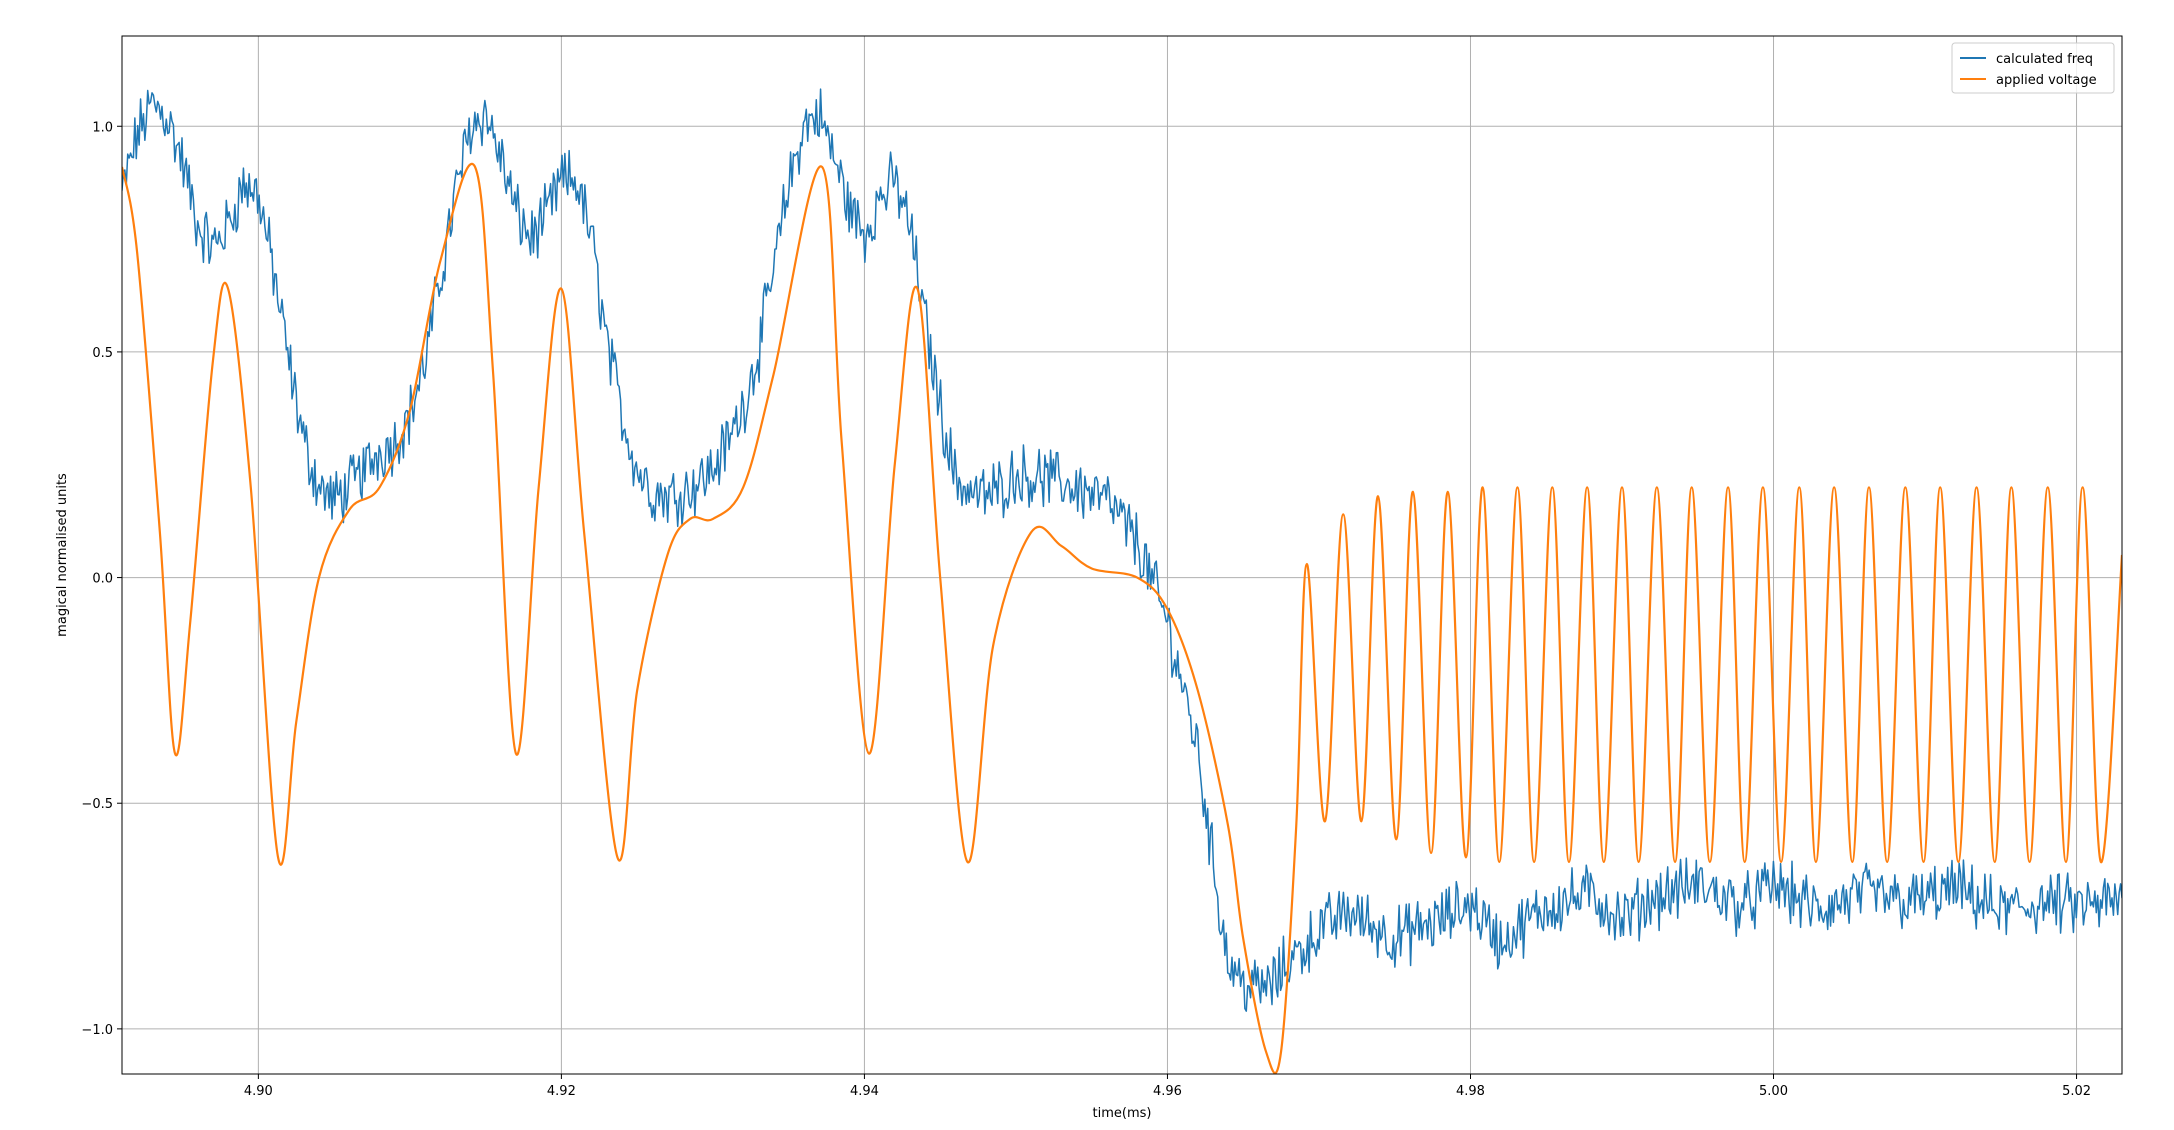  I want to click on y-tick-label: 0.5, so click(102, 353).